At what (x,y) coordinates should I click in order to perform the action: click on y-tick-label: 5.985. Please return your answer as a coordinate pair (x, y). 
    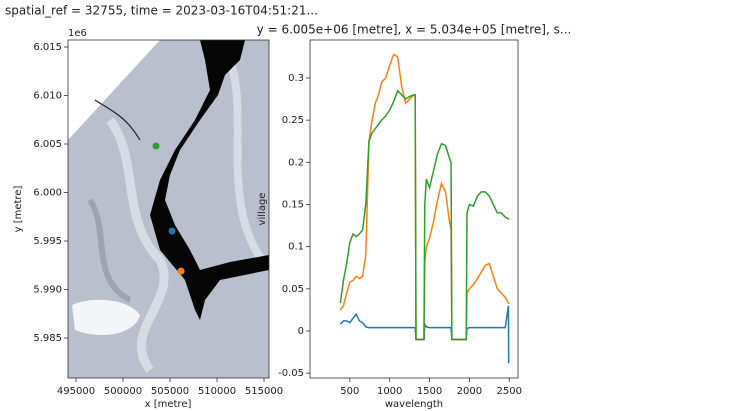
    Looking at the image, I should click on (47, 338).